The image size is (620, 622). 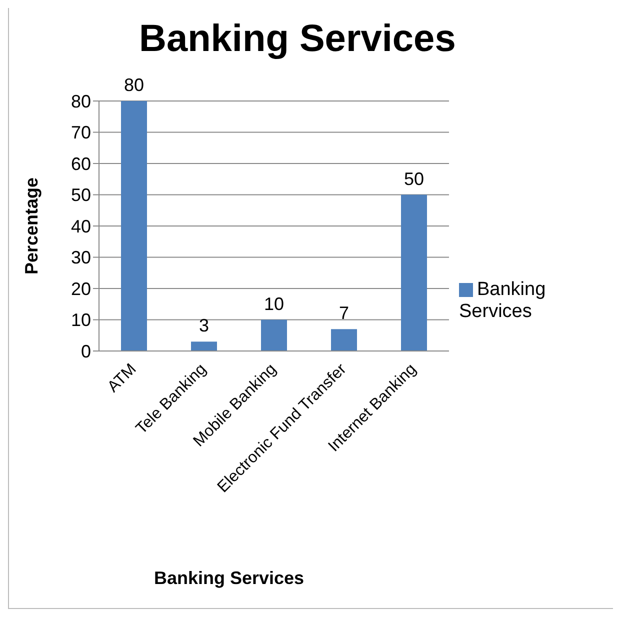 What do you see at coordinates (134, 85) in the screenshot?
I see `data-label: 80` at bounding box center [134, 85].